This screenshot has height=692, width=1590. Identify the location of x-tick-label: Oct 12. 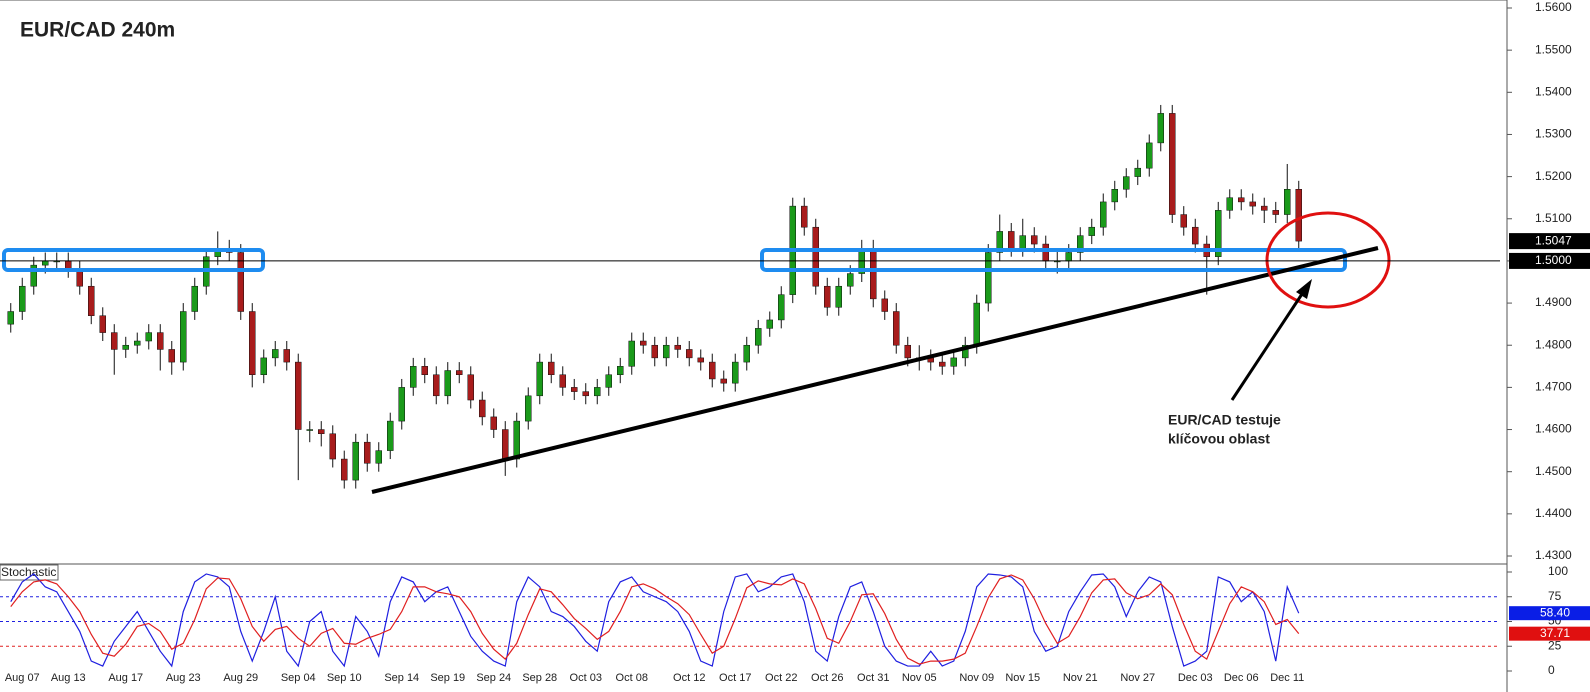
(689, 678).